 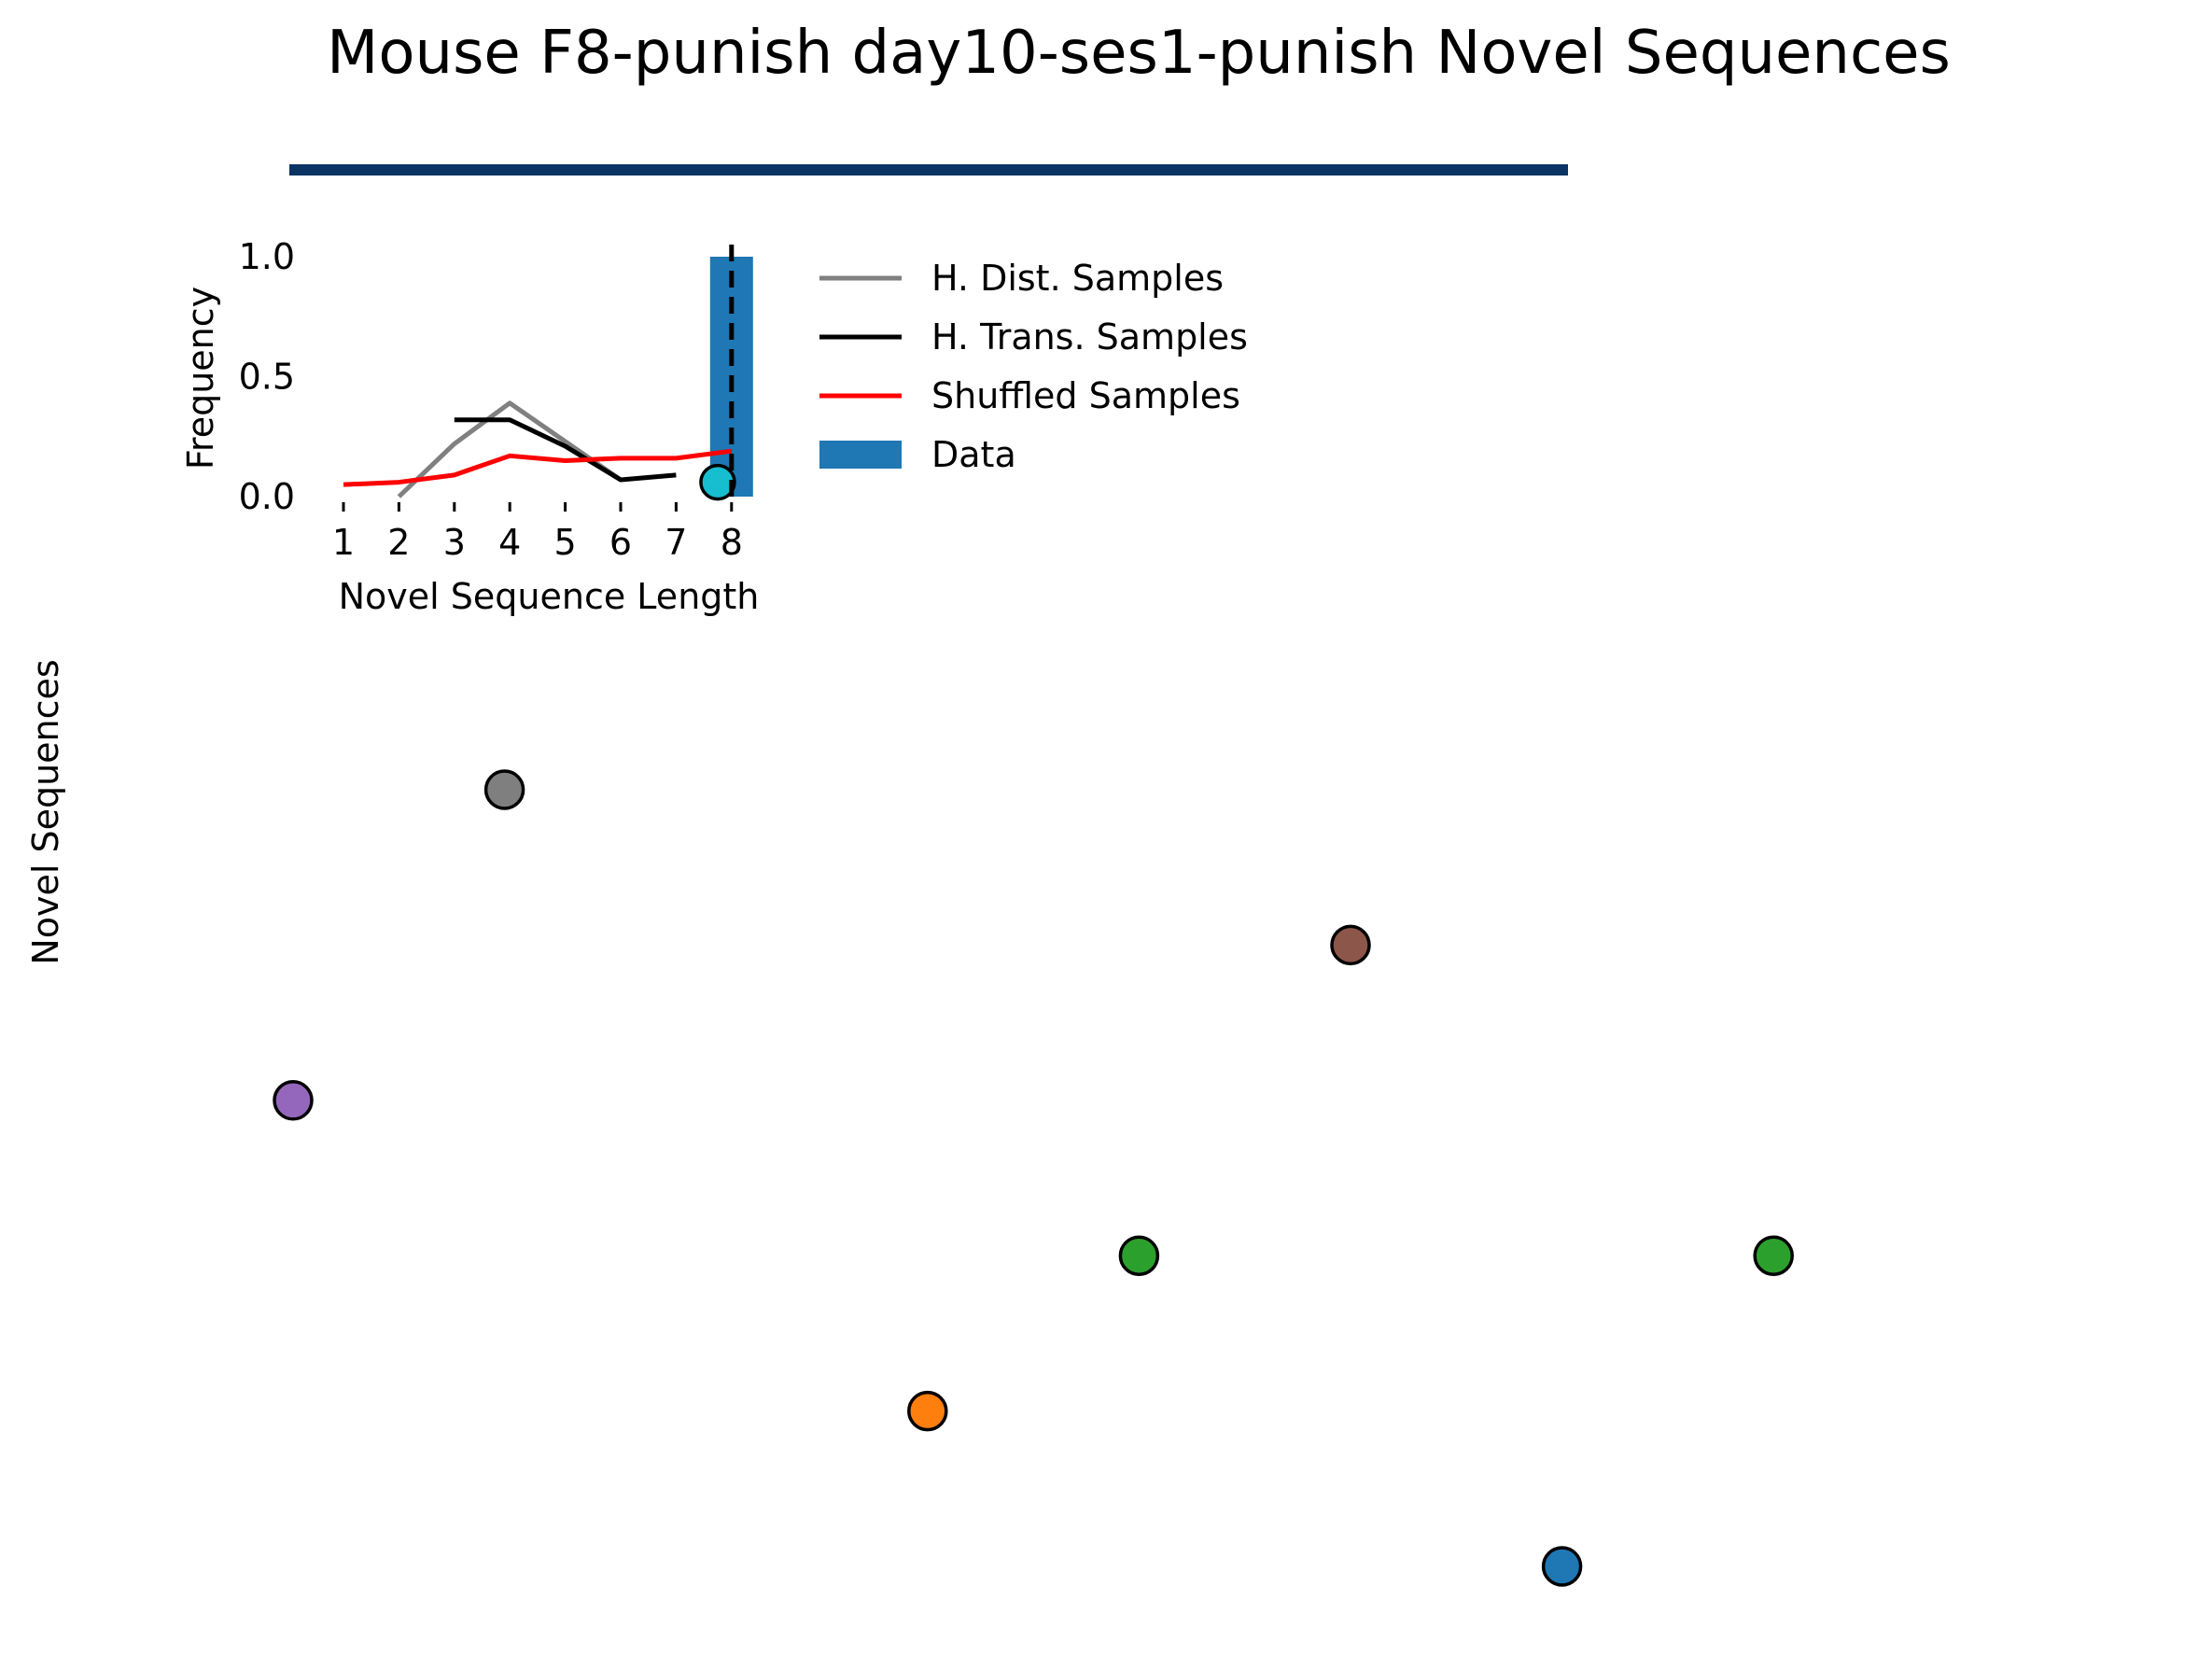 What do you see at coordinates (732, 542) in the screenshot?
I see `x-tick-label: 8` at bounding box center [732, 542].